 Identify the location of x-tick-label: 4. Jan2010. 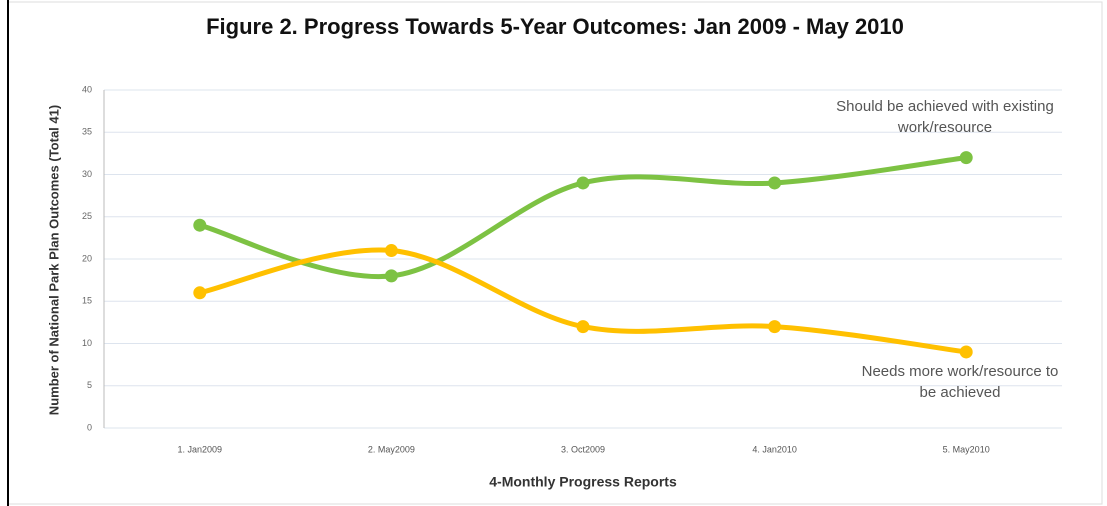
(774, 449).